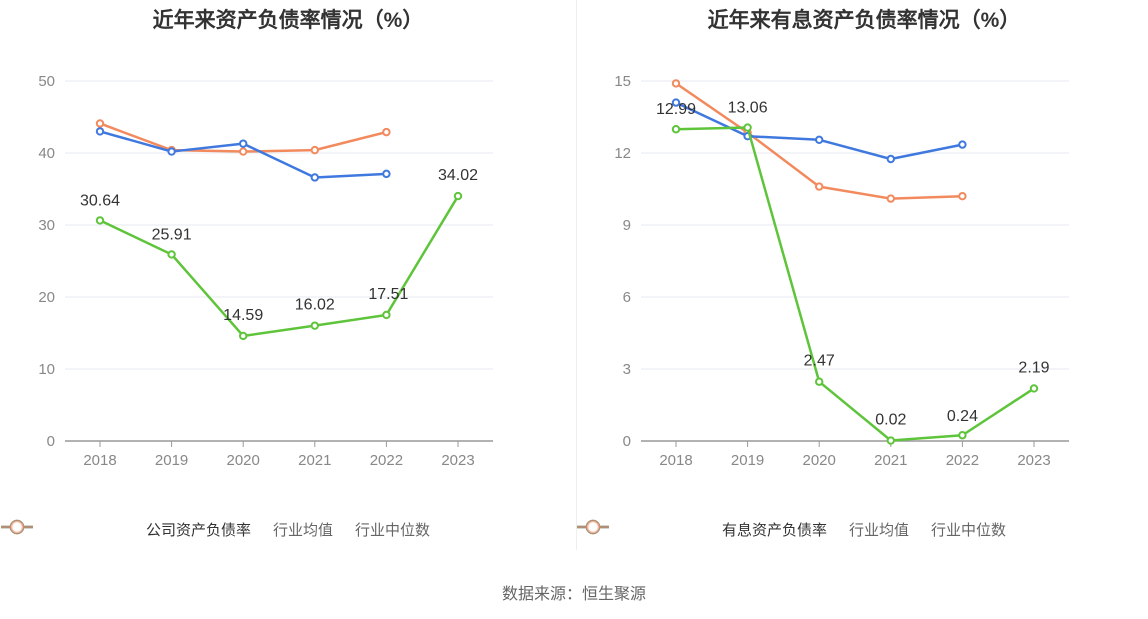 Image resolution: width=1148 pixels, height=619 pixels. I want to click on legend-label: 有息资产负债率, so click(774, 530).